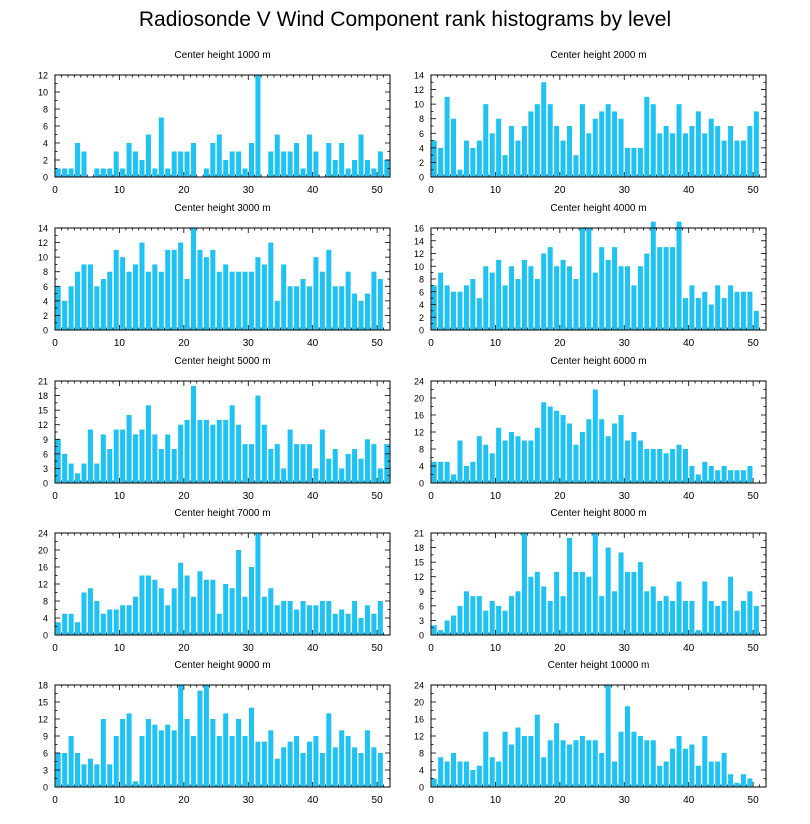 The image size is (810, 824). What do you see at coordinates (249, 190) in the screenshot?
I see `x-tick-label: 30` at bounding box center [249, 190].